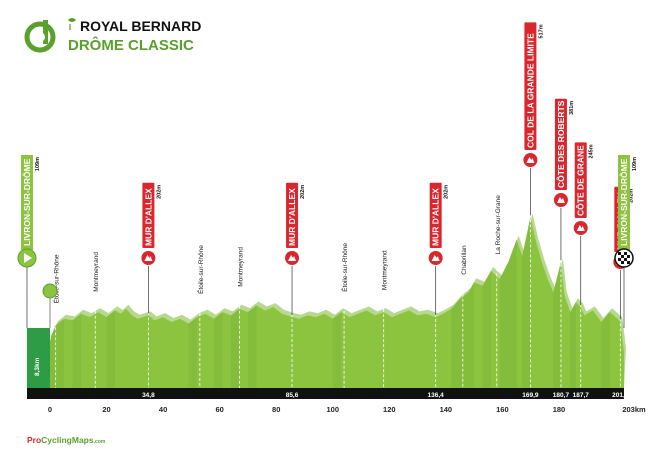 Image resolution: width=650 pixels, height=460 pixels. I want to click on start-name: LIVRON-SUR-DRÔME, so click(26, 202).